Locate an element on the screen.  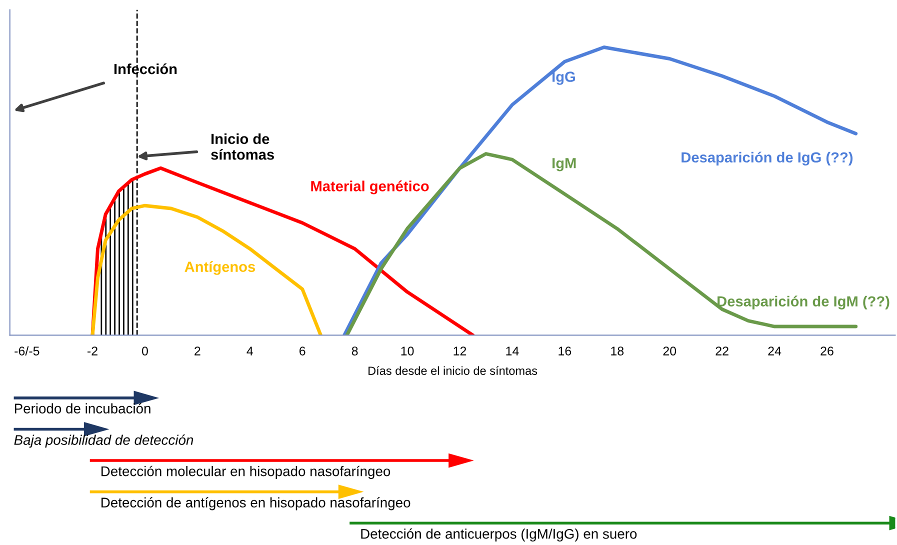
x-tick-label: 22 is located at coordinates (722, 351).